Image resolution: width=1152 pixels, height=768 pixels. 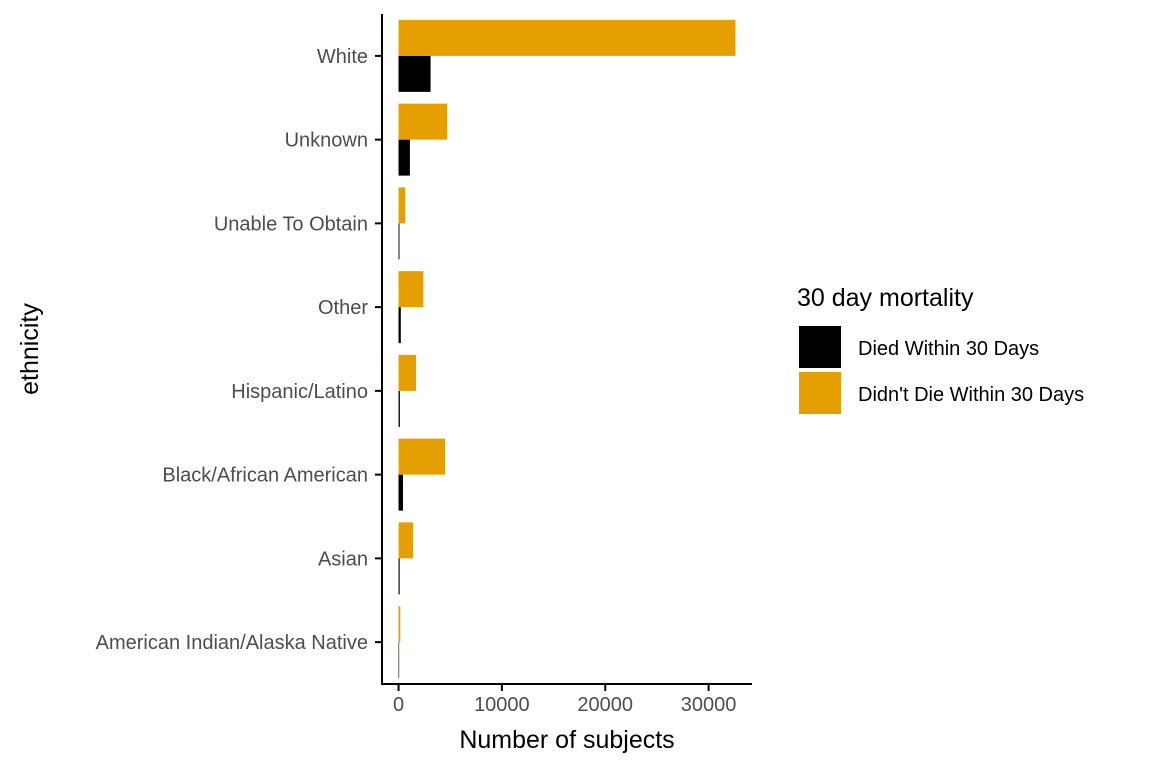 What do you see at coordinates (399, 660) in the screenshot?
I see `bar-died-within-30-days-american-indian-alaska-native` at bounding box center [399, 660].